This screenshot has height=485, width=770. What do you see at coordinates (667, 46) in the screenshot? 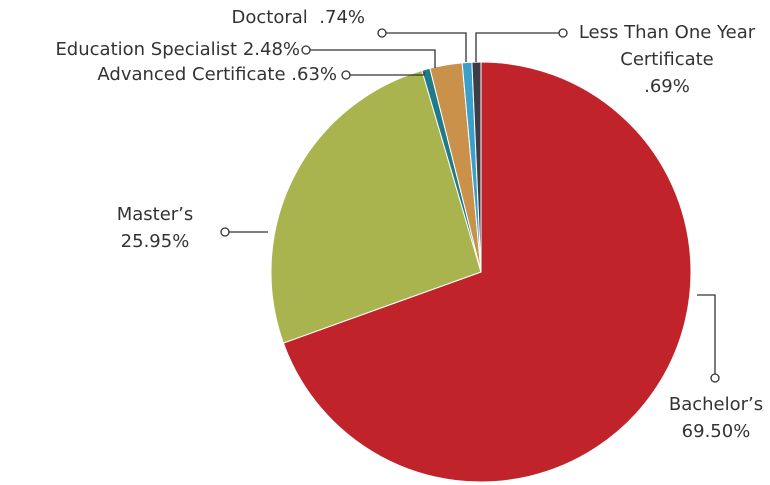
I see `category-name: Less Than One Year Certificate` at bounding box center [667, 46].